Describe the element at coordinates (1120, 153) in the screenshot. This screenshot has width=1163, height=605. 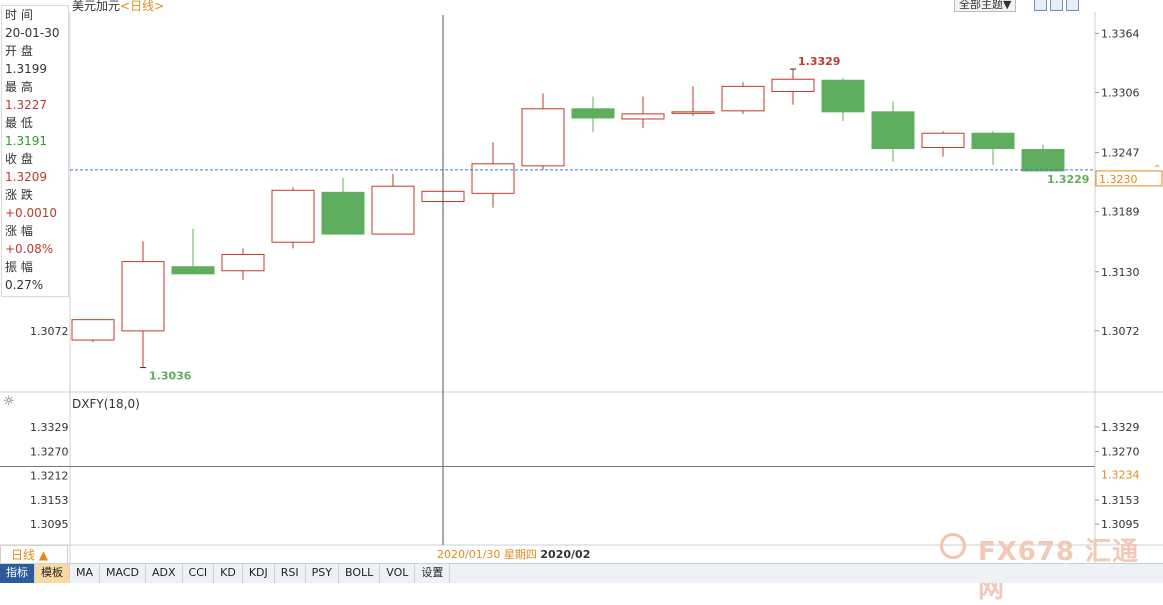
I see `y-tick-right-2: 1.3247` at that location.